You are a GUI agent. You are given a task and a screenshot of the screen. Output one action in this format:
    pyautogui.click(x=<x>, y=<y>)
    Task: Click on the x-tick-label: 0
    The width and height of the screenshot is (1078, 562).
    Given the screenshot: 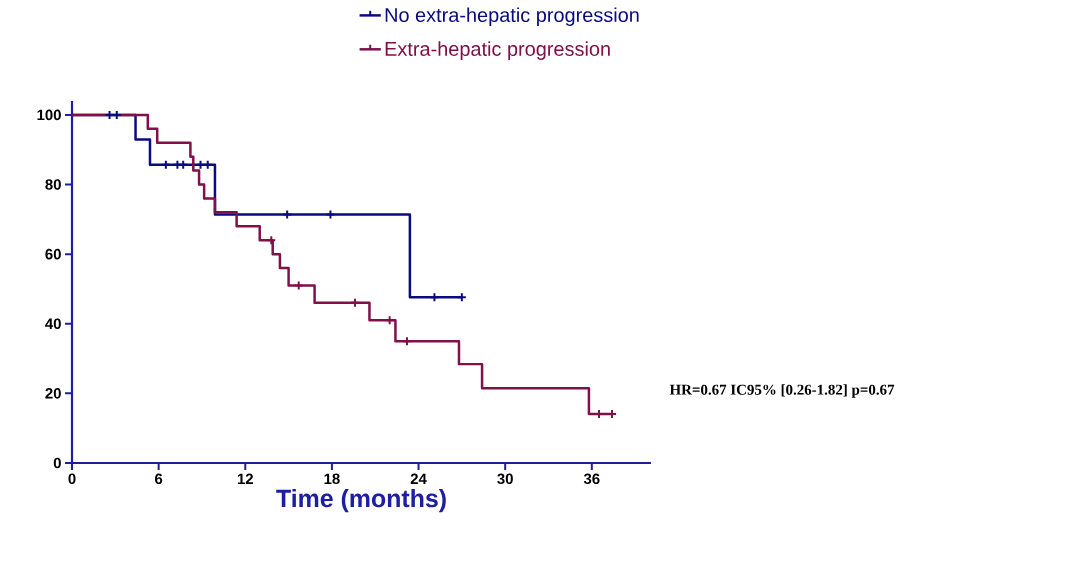 What is the action you would take?
    pyautogui.click(x=72, y=479)
    